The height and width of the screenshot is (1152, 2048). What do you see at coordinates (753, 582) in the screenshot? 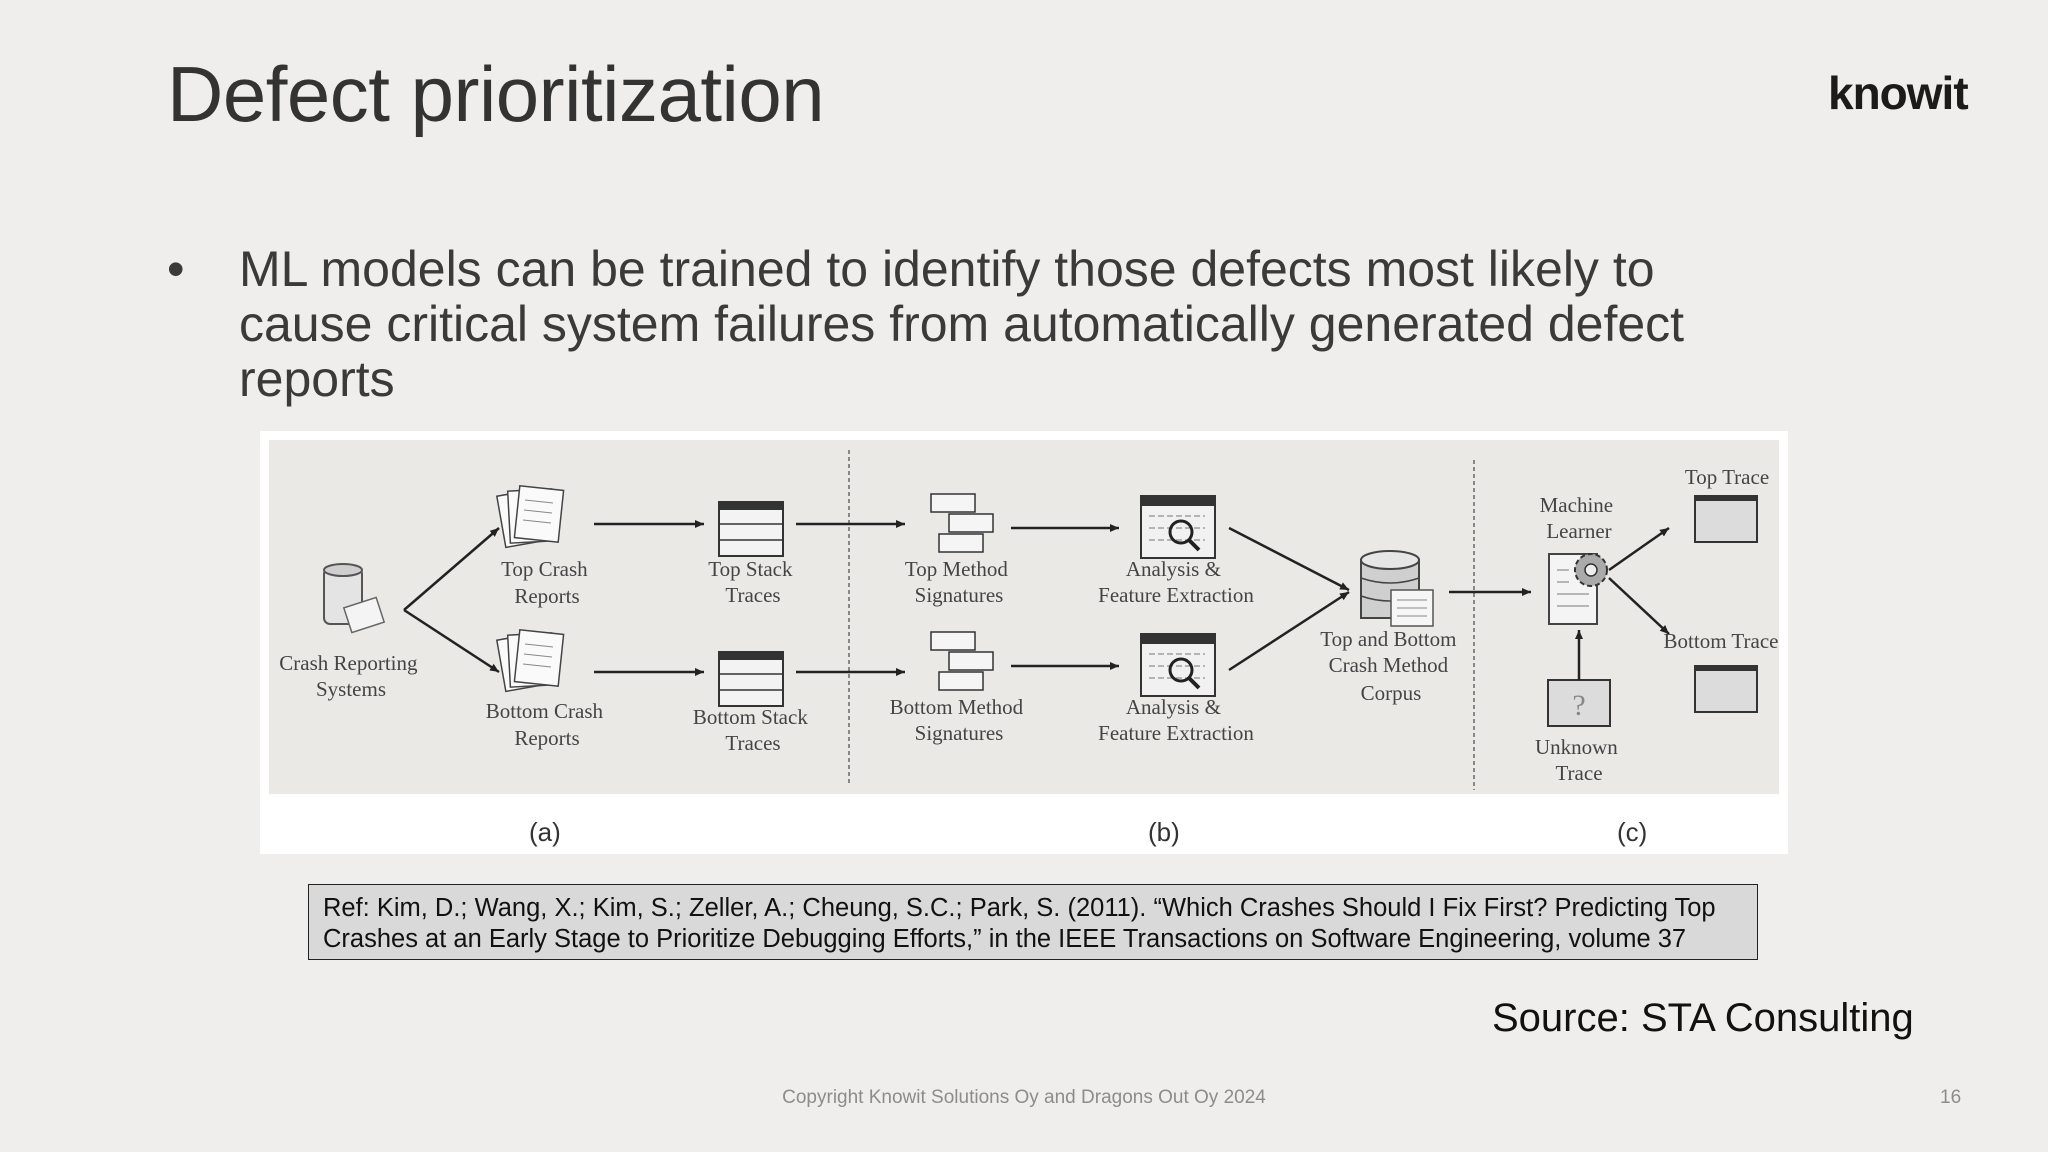
I see `node-label: Top Stack Traces` at bounding box center [753, 582].